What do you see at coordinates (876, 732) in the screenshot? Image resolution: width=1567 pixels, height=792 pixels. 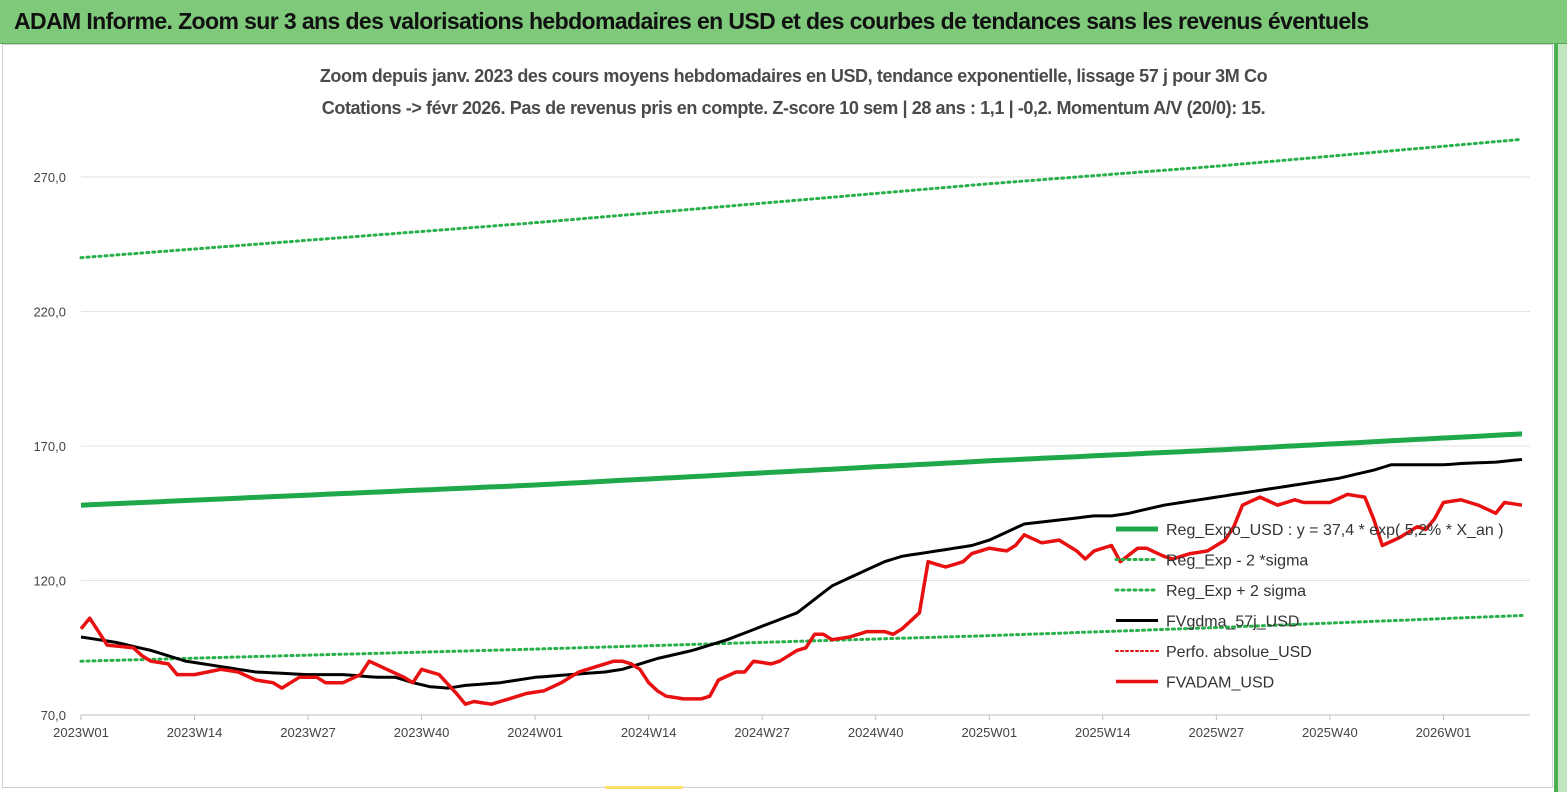 I see `x-tick-label: 2024W40` at bounding box center [876, 732].